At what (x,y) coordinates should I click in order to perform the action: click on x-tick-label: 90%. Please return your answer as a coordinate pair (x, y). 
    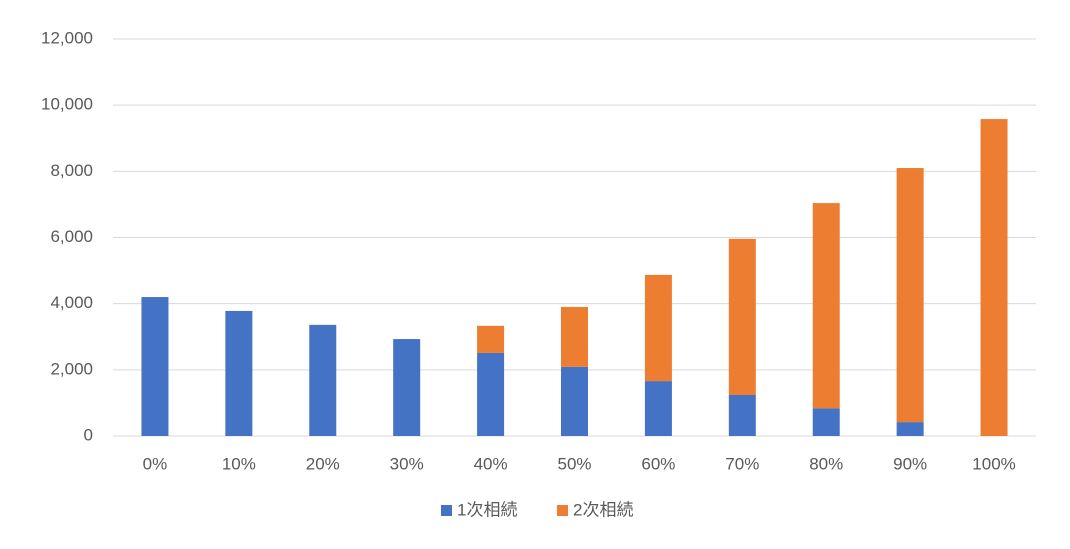
    Looking at the image, I should click on (910, 463).